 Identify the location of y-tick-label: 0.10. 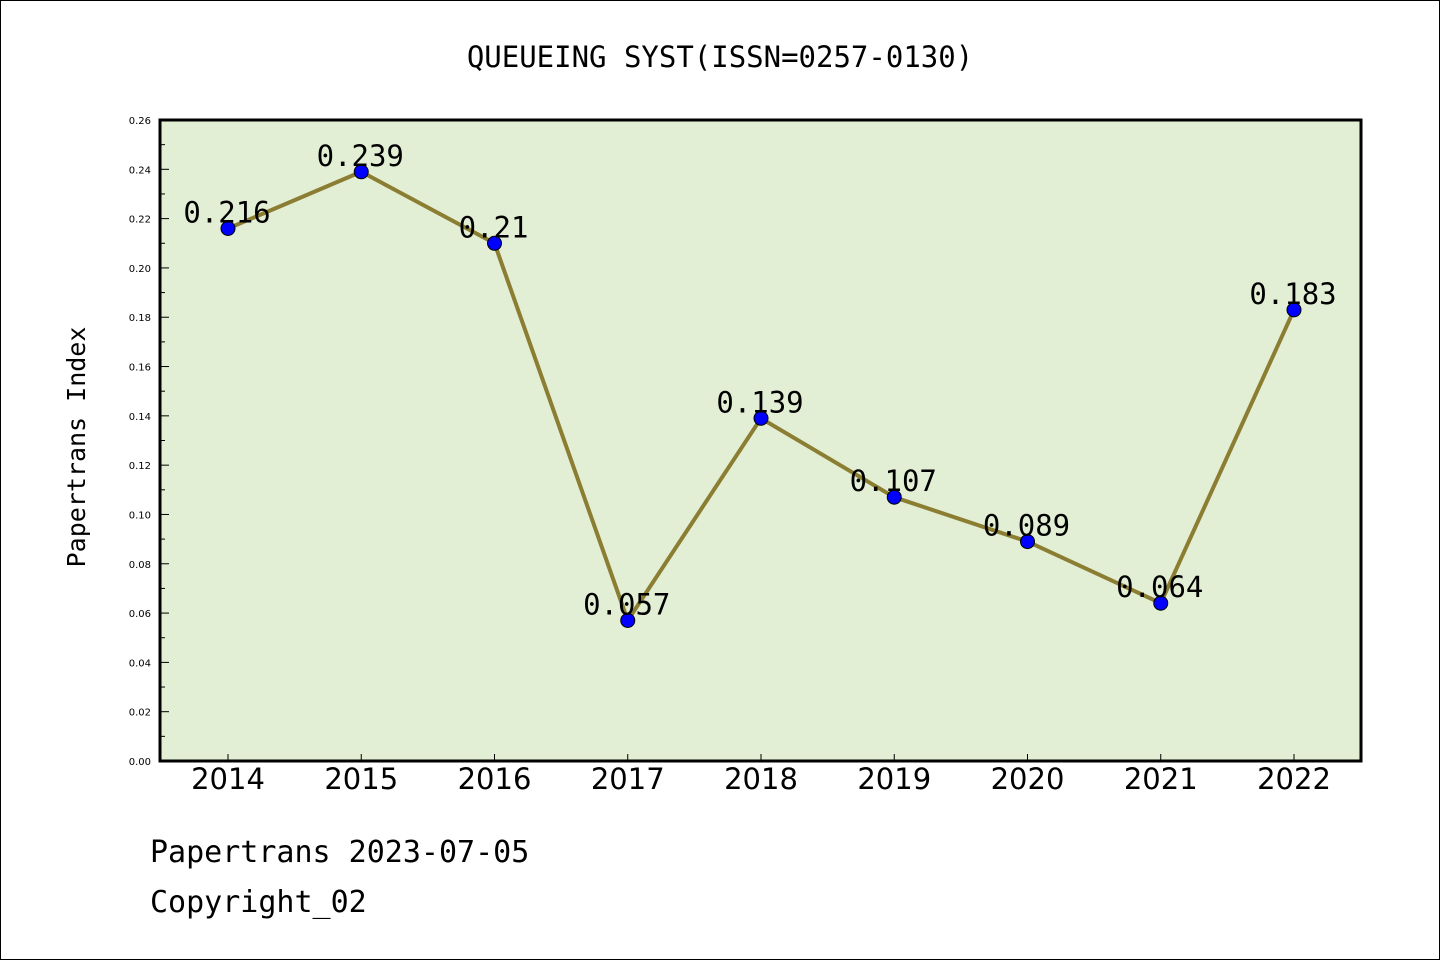
(140, 515).